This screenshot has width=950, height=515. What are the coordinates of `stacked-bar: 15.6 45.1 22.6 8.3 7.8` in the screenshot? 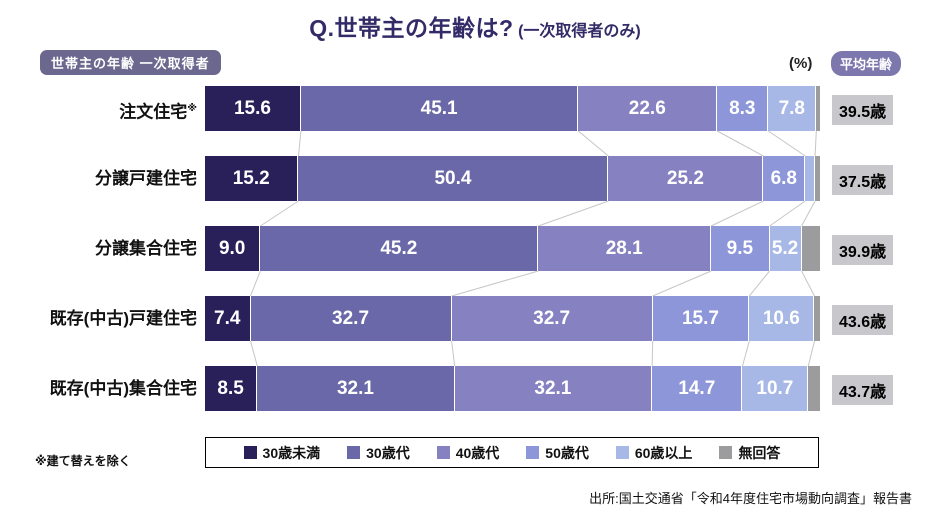 It's located at (512, 108).